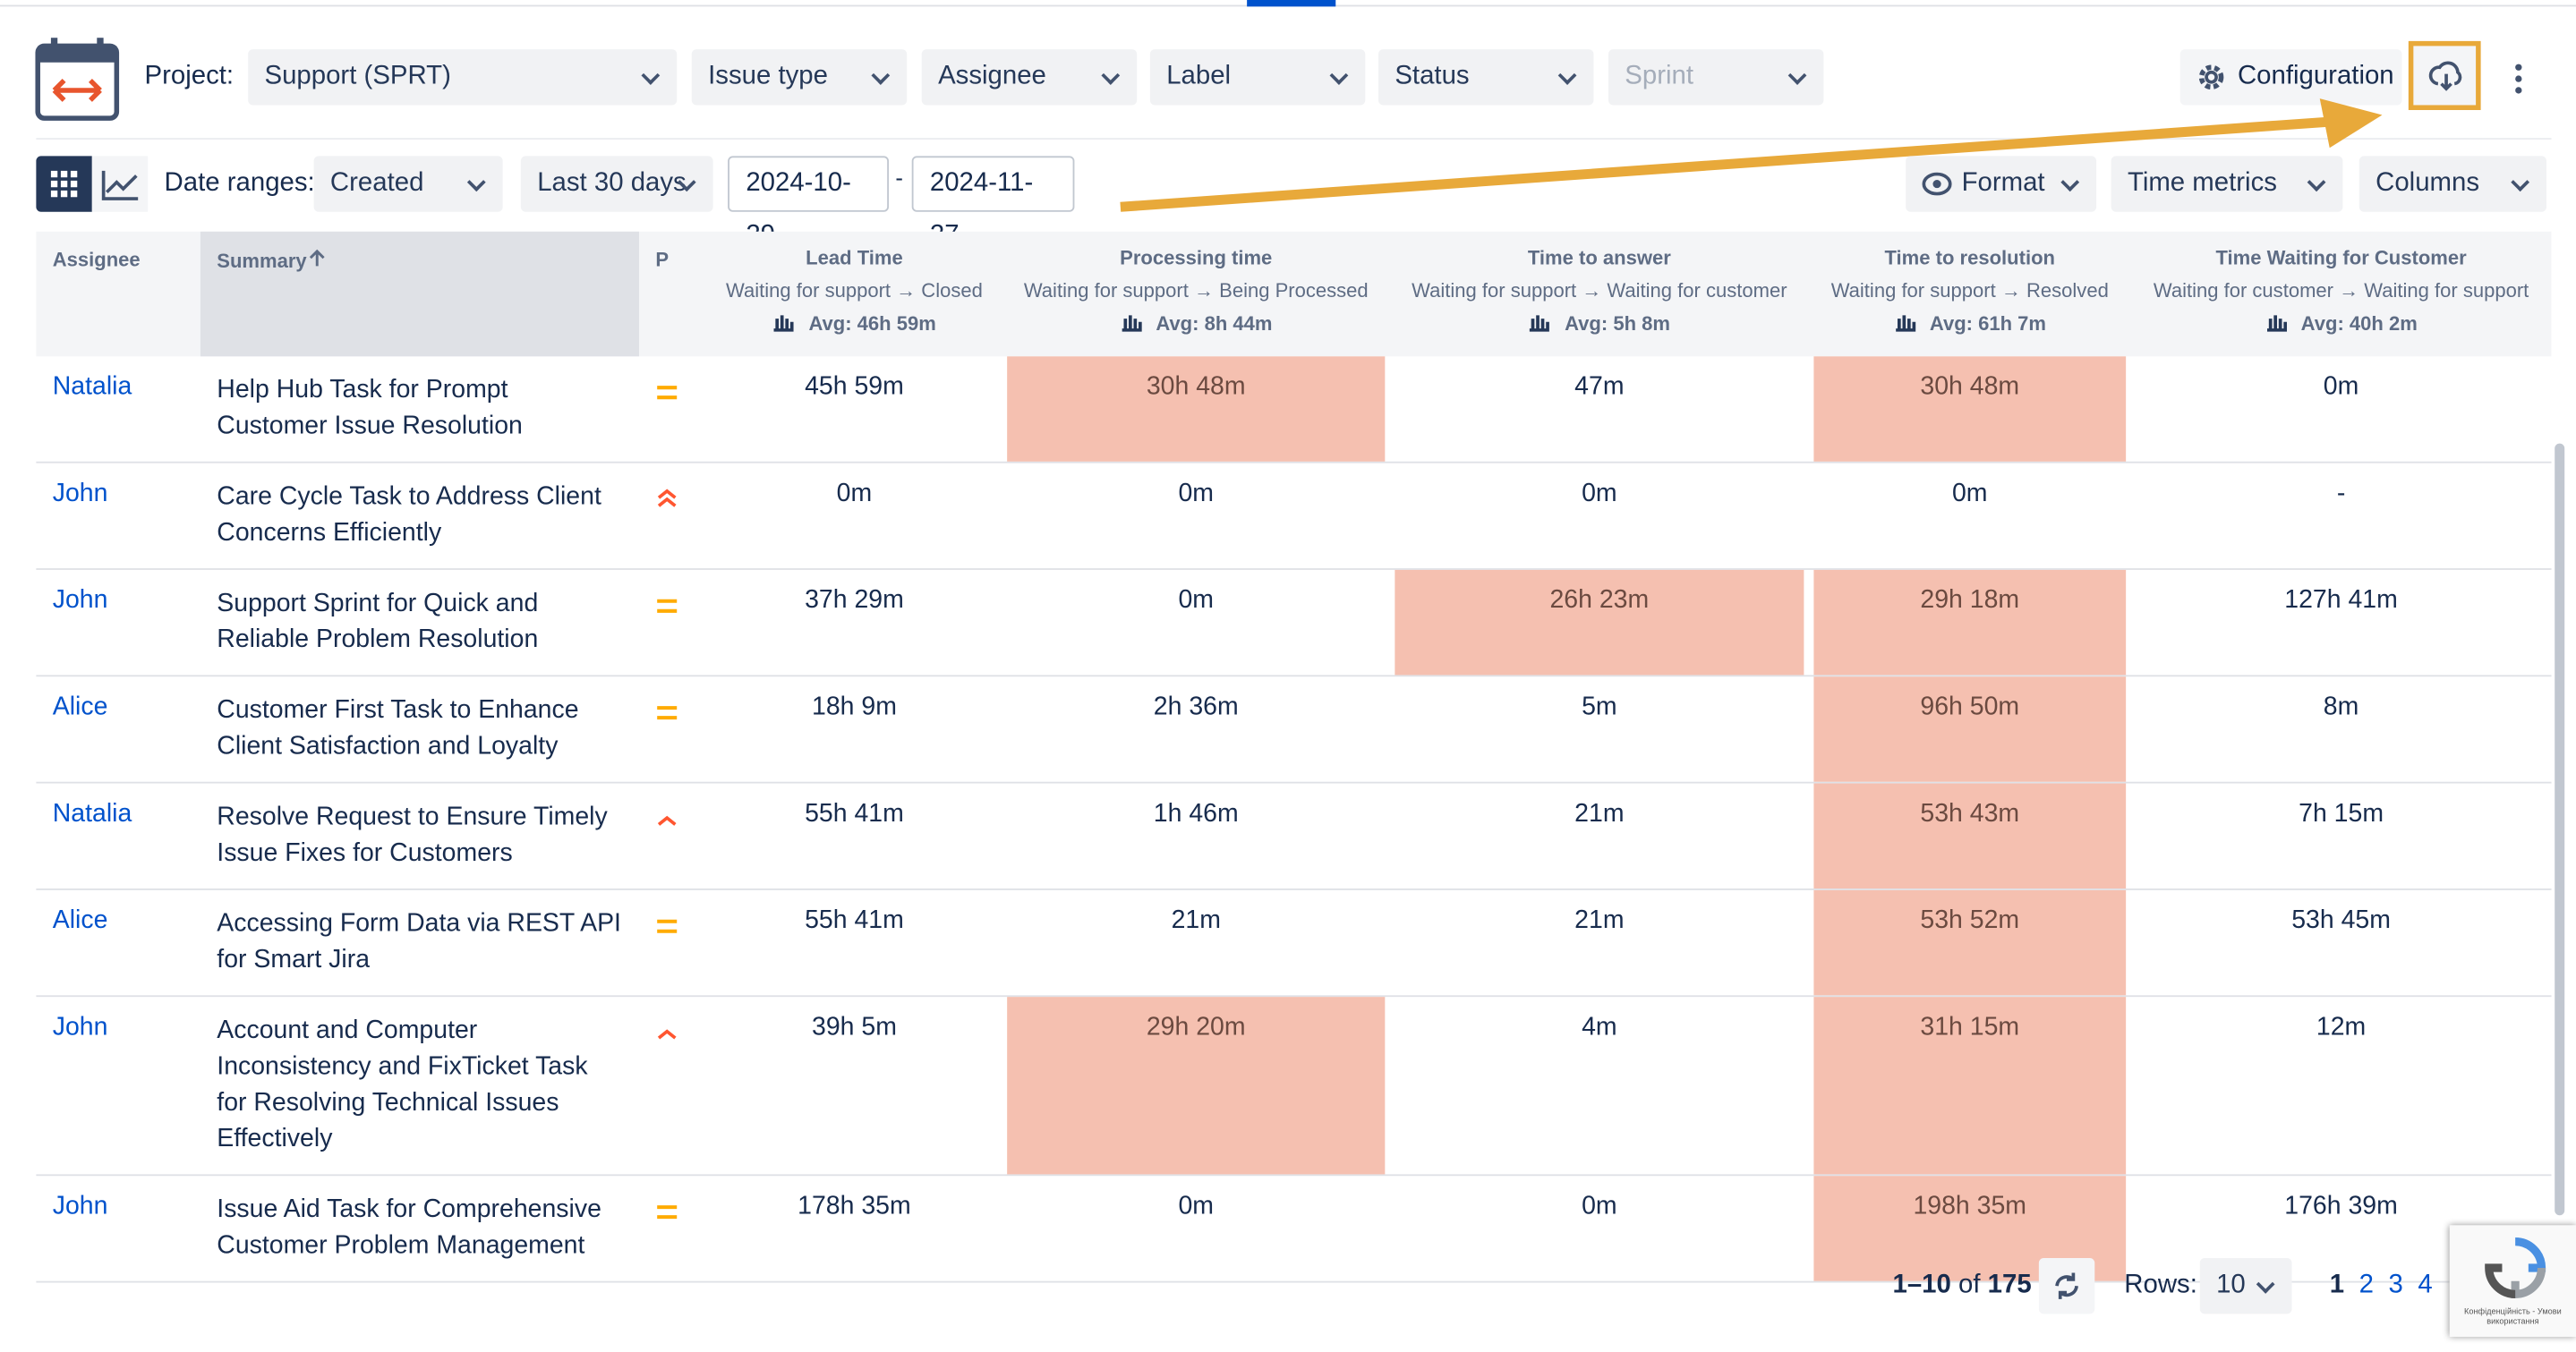 The height and width of the screenshot is (1352, 2576). Describe the element at coordinates (854, 1206) in the screenshot. I see `metric-cell: 178h 35m` at that location.